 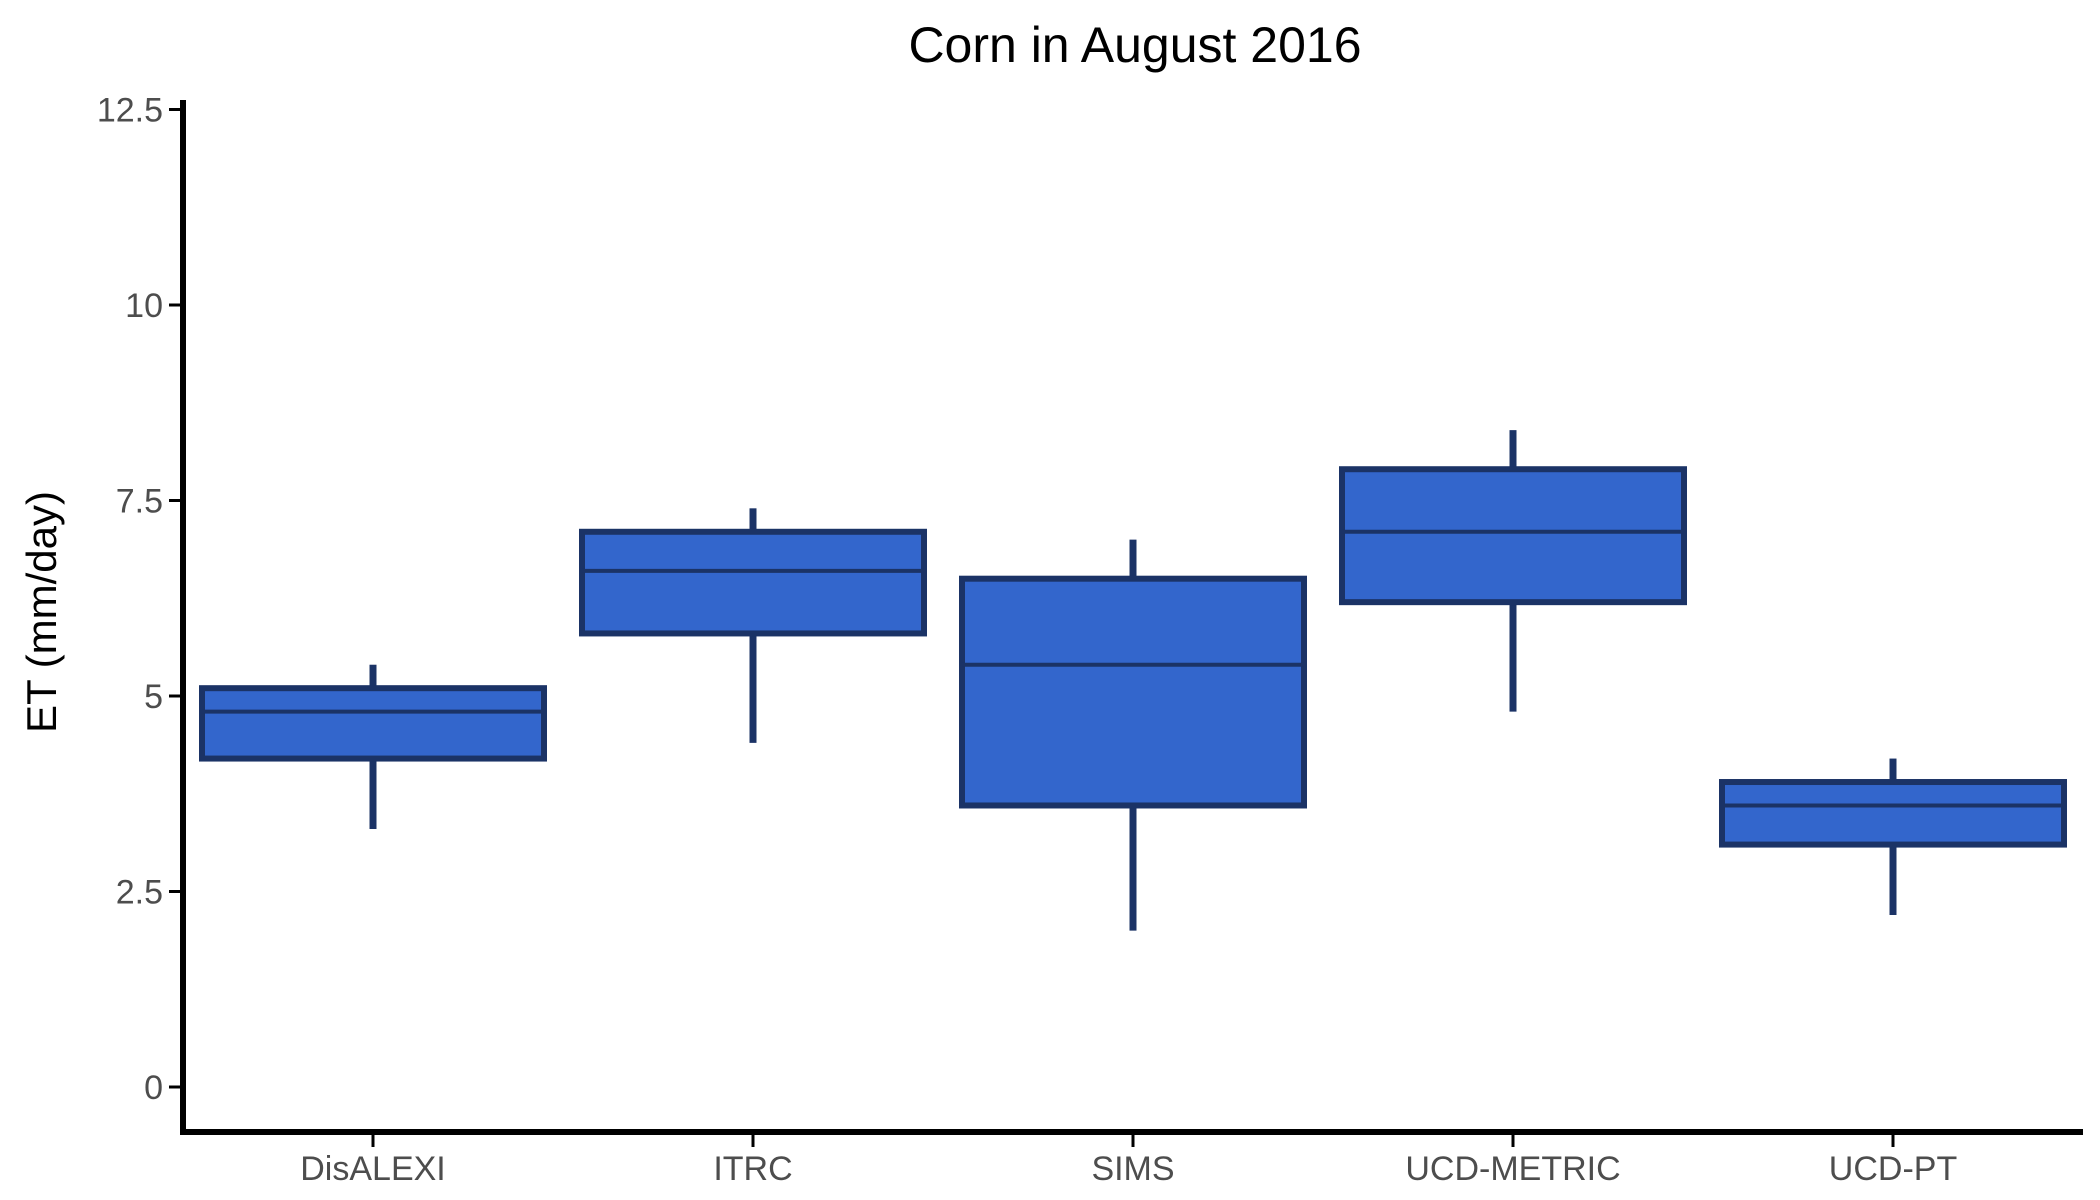 I want to click on box-ucd-metric, so click(x=1513, y=536).